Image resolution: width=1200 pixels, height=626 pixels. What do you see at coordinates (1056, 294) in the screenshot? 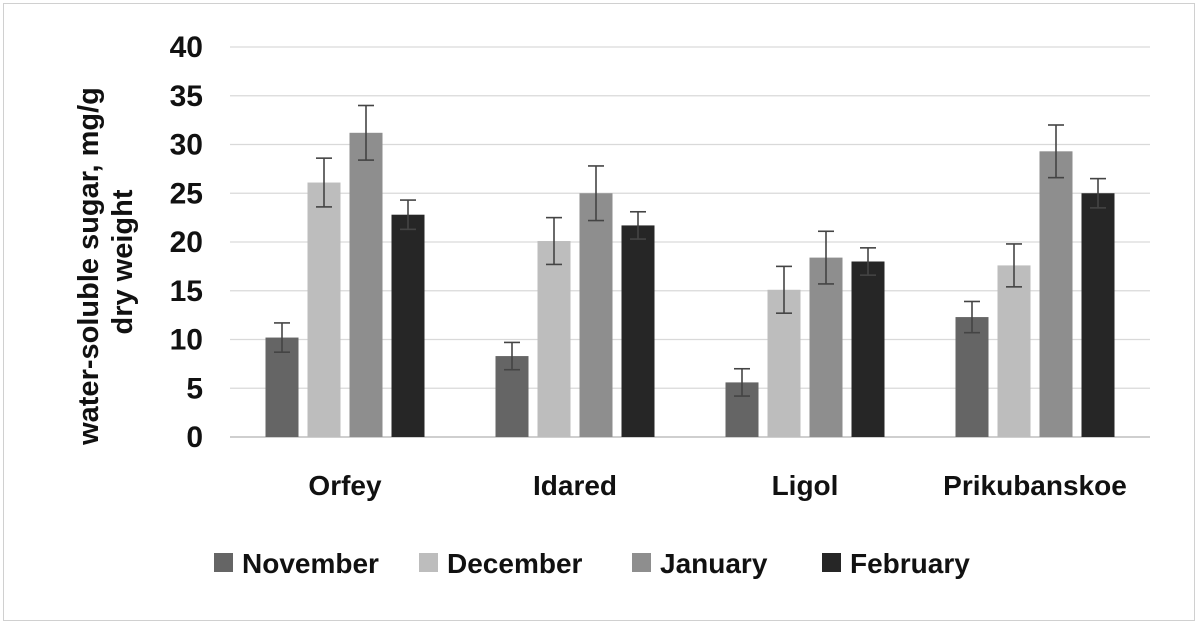
I see `bar-january-prikubanskoe` at bounding box center [1056, 294].